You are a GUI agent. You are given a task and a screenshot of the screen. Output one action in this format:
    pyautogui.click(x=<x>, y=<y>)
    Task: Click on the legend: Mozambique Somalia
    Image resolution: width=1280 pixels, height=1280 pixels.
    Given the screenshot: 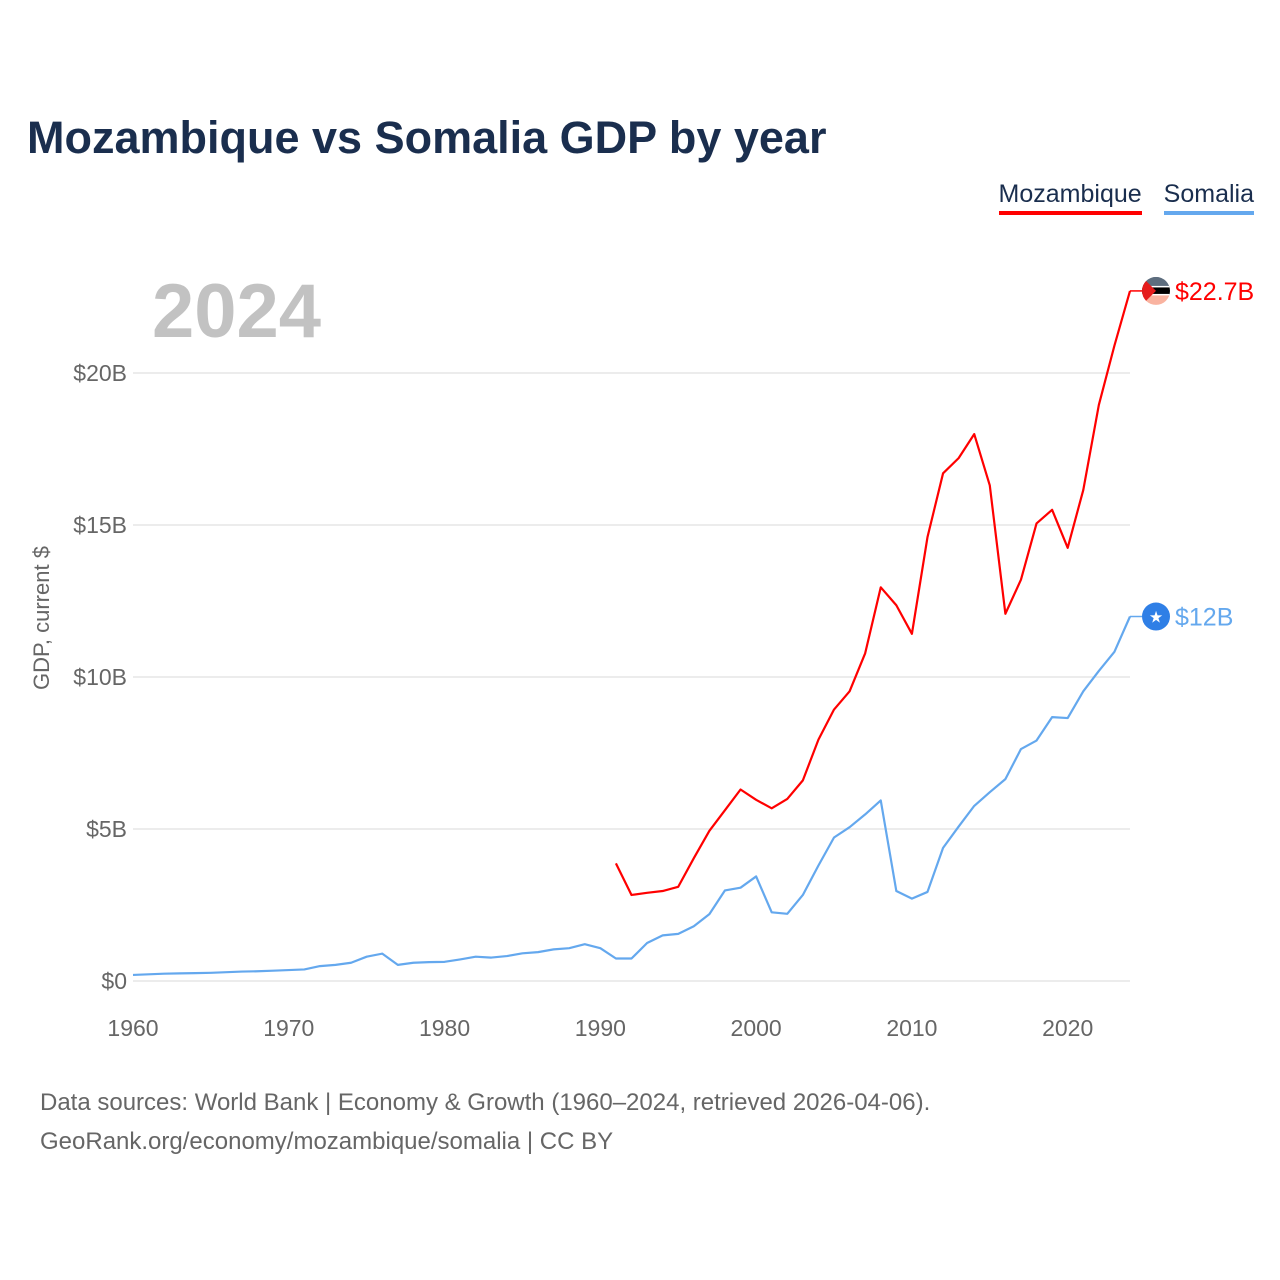 What is the action you would take?
    pyautogui.click(x=1126, y=197)
    